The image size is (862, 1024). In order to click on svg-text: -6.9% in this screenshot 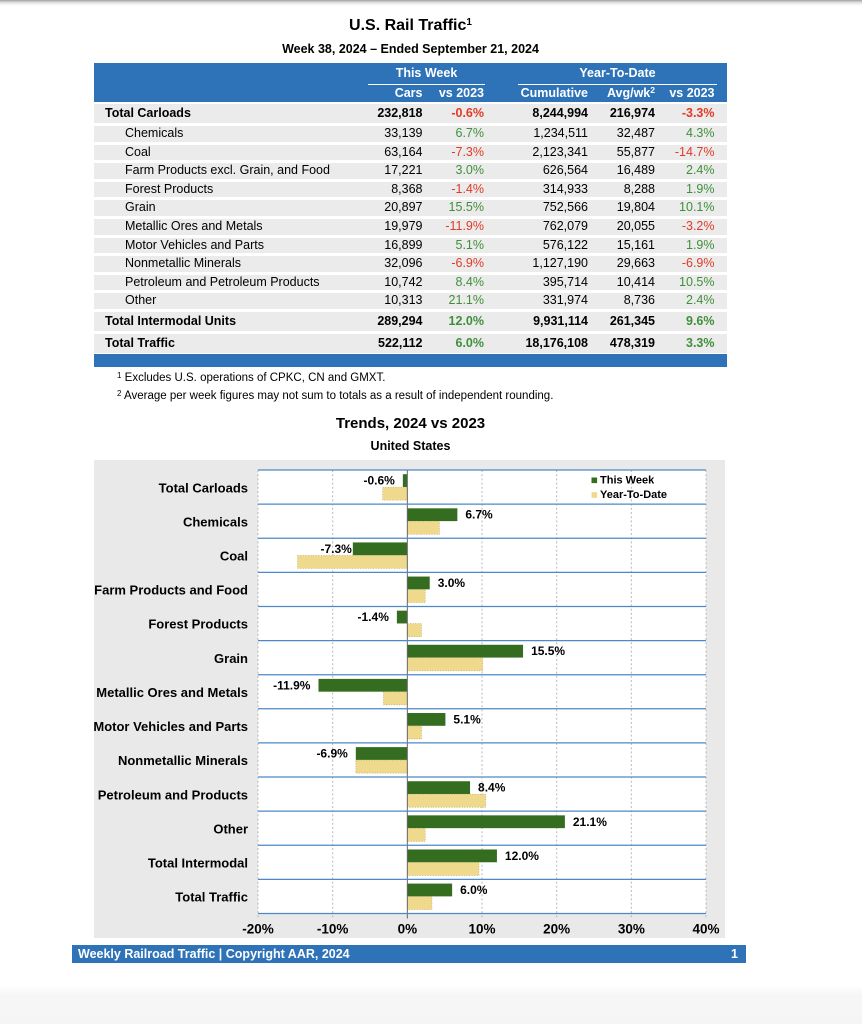, I will do `click(332, 754)`.